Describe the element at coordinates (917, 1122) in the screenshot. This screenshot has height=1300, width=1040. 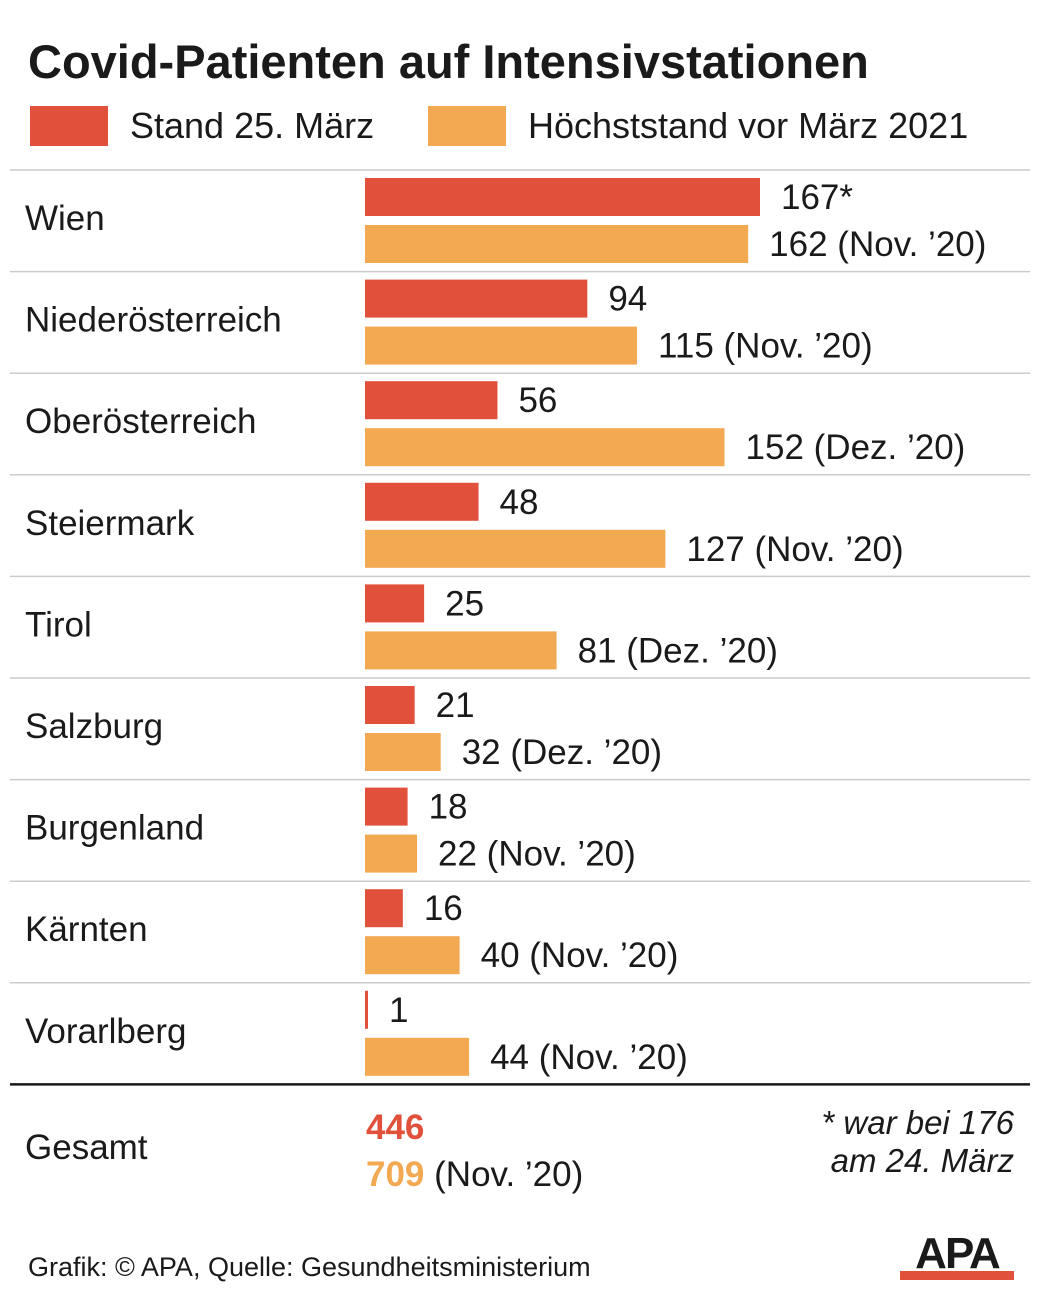
I see `footnote-line-1: * war bei 176` at that location.